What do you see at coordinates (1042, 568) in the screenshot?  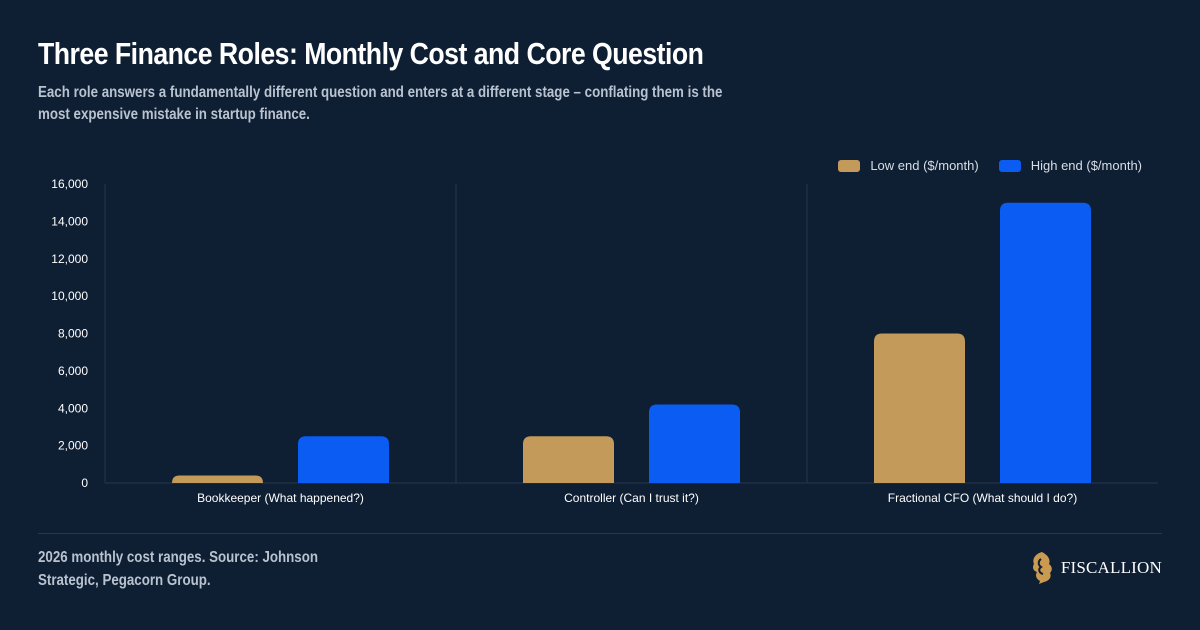 I see `lion-icon` at bounding box center [1042, 568].